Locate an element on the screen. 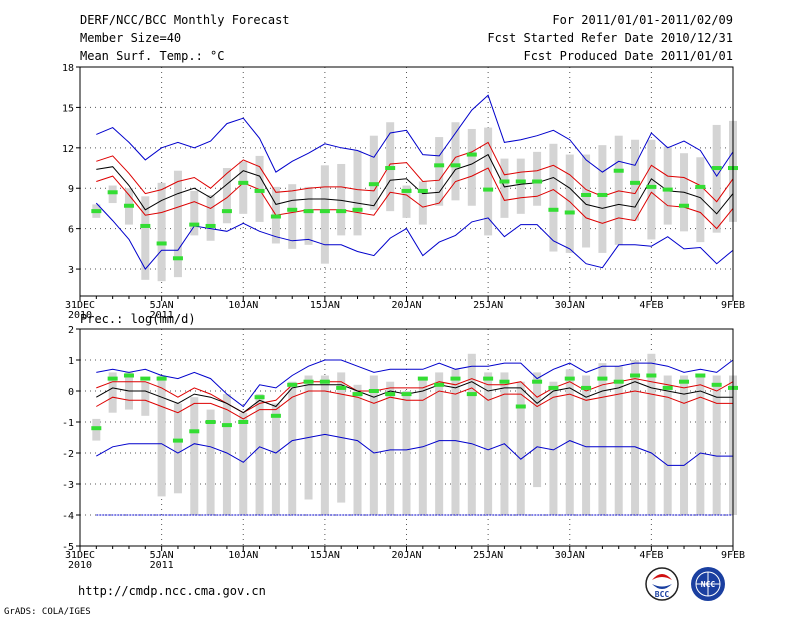 The height and width of the screenshot is (618, 800). temp-line-upper is located at coordinates (415, 172).